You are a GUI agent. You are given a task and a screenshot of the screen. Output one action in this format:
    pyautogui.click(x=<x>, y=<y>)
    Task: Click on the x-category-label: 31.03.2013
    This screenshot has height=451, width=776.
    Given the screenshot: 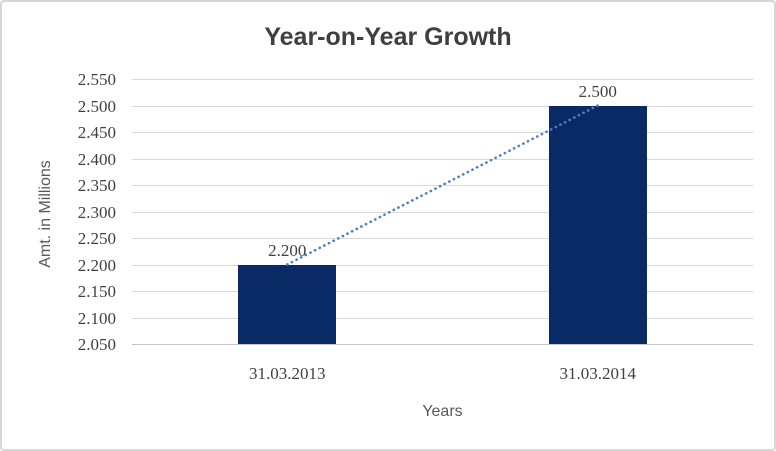 What is the action you would take?
    pyautogui.click(x=287, y=373)
    